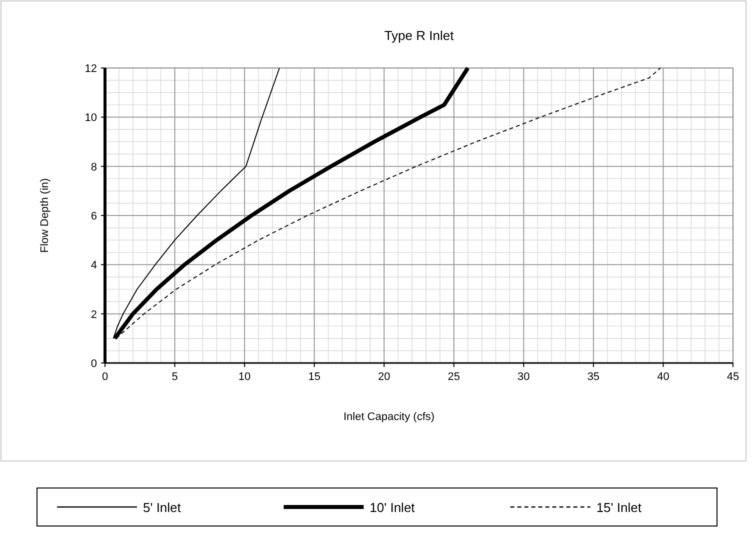 This screenshot has height=555, width=754. I want to click on y-tick-label: 2, so click(93, 314).